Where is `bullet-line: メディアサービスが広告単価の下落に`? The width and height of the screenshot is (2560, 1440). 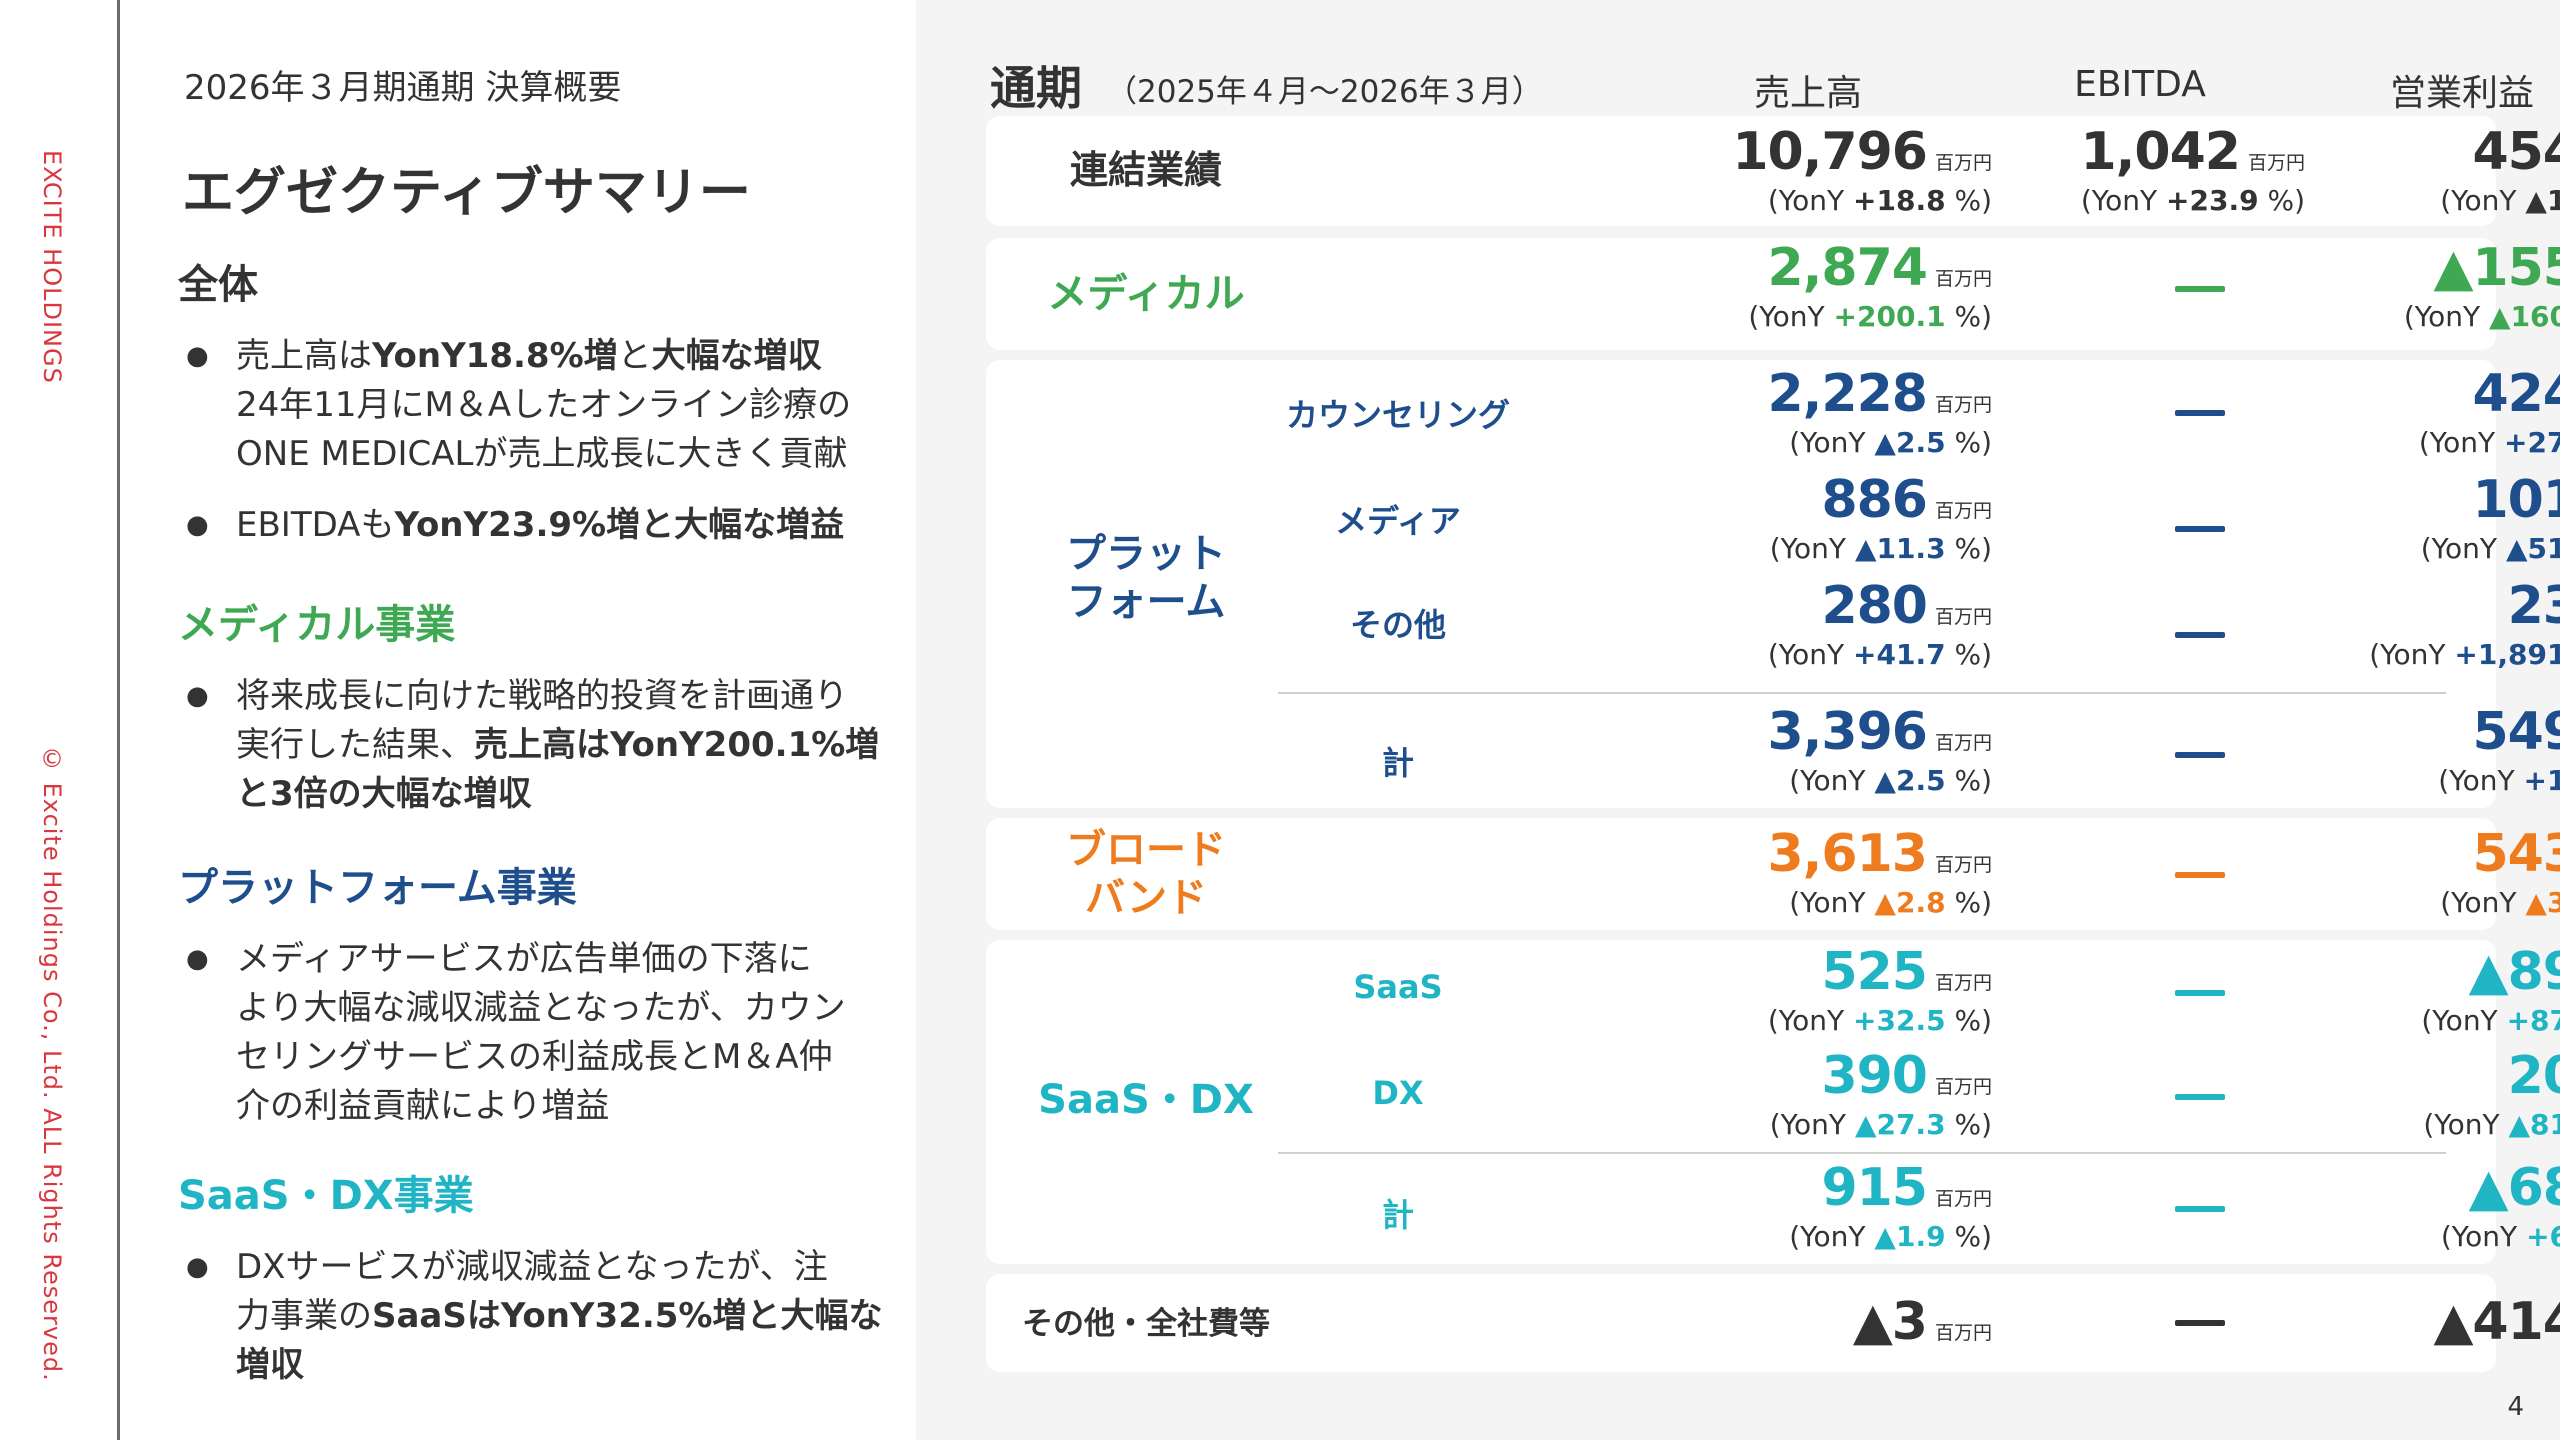 bullet-line: メディアサービスが広告単価の下落に is located at coordinates (524, 959).